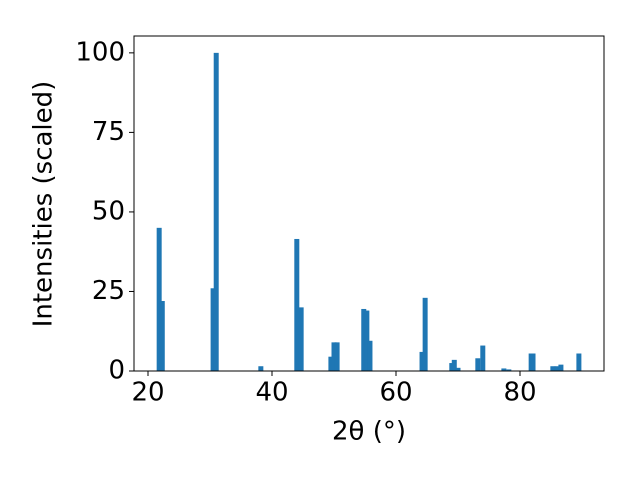 This screenshot has height=480, width=640. I want to click on x-tick-label: 80, so click(519, 393).